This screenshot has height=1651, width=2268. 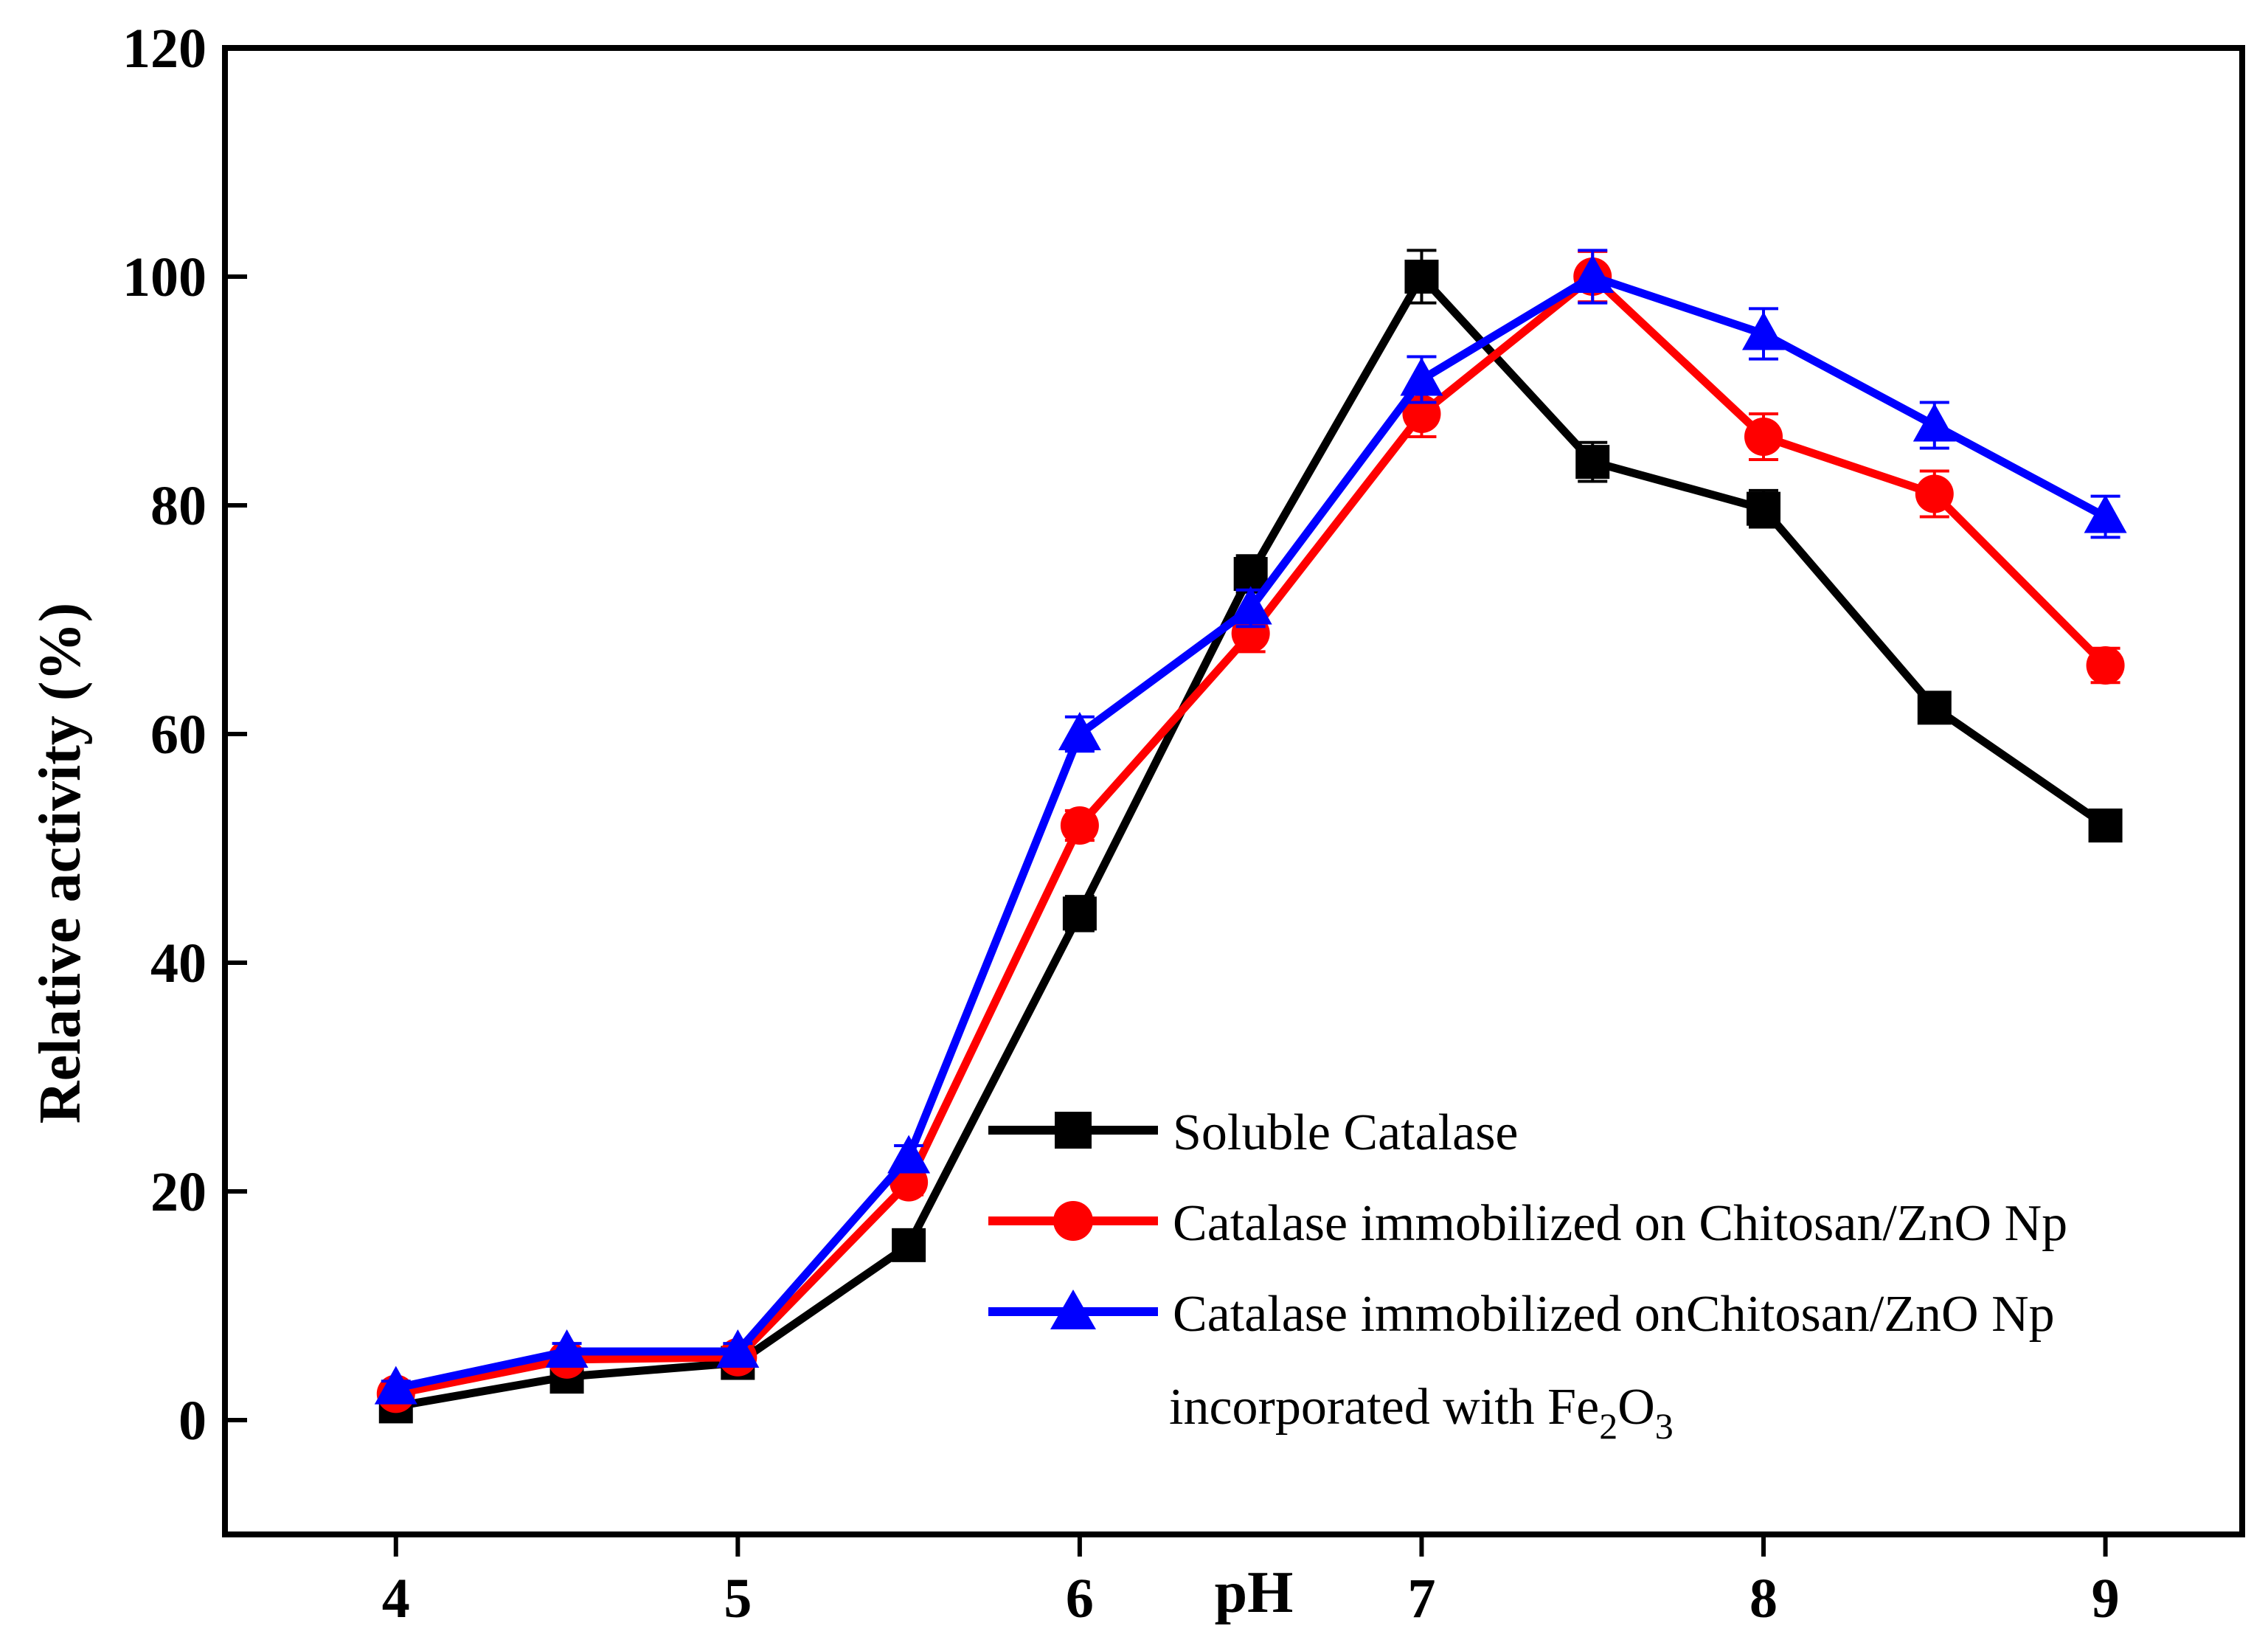 What do you see at coordinates (192, 1421) in the screenshot?
I see `y-tick-label: 0` at bounding box center [192, 1421].